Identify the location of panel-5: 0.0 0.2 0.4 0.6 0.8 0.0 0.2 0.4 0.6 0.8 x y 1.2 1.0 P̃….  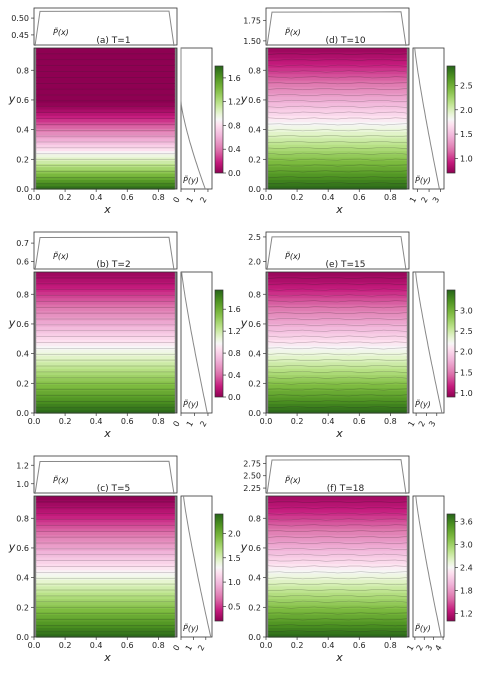
(124, 559).